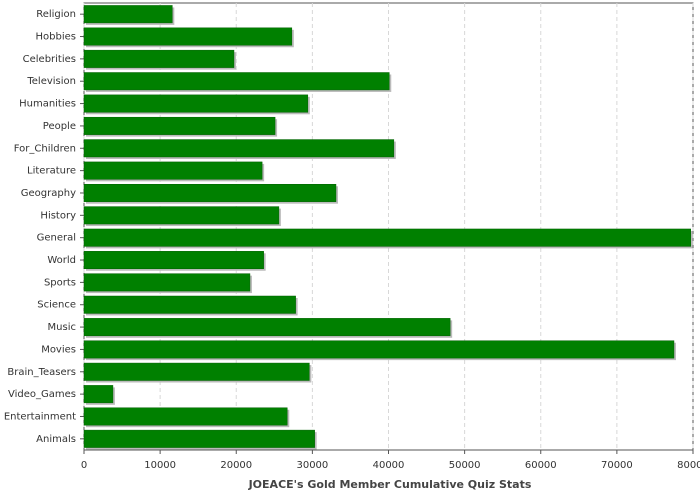  What do you see at coordinates (49, 59) in the screenshot?
I see `y-tick-label: Celebrities` at bounding box center [49, 59].